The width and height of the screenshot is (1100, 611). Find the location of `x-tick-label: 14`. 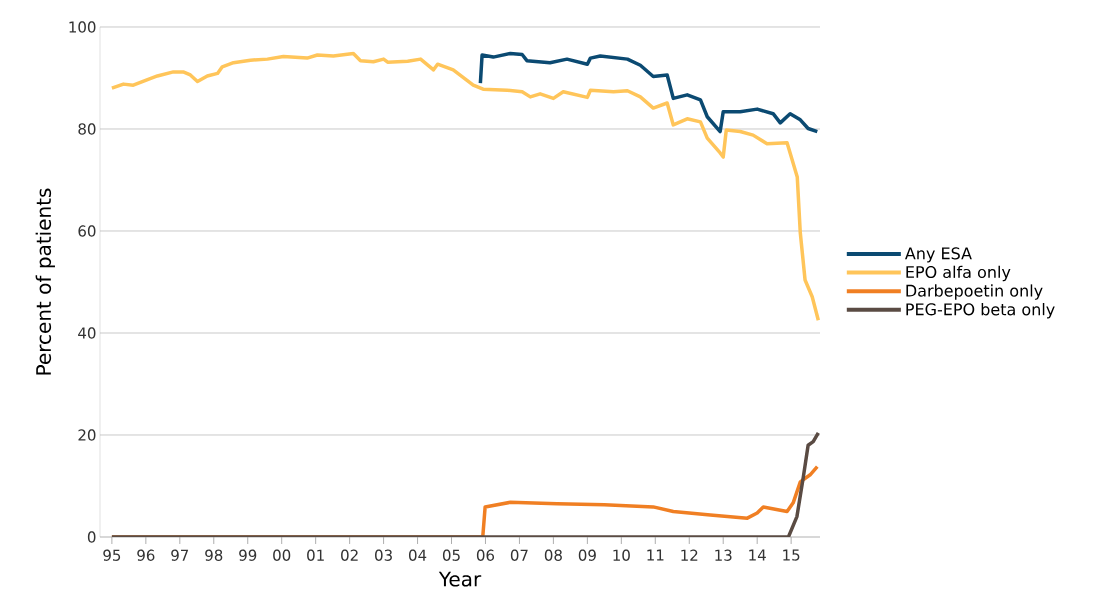

x-tick-label: 14 is located at coordinates (757, 555).